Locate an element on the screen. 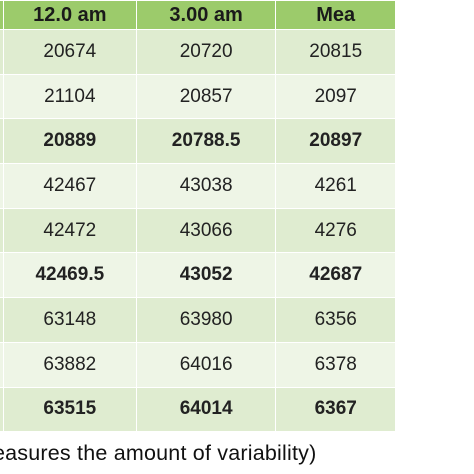 This screenshot has width=474, height=474. table-row-mean: 63515 64014 6367 is located at coordinates (198, 409).